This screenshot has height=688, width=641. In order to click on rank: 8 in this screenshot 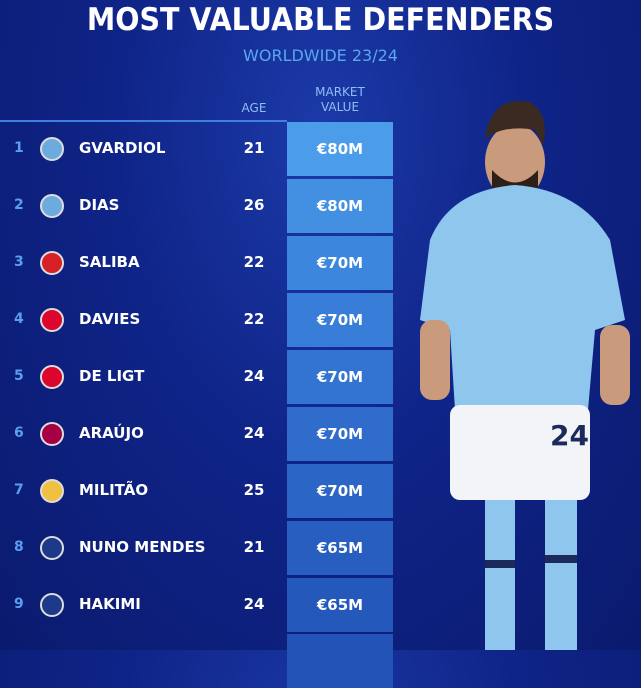, I will do `click(19, 547)`.